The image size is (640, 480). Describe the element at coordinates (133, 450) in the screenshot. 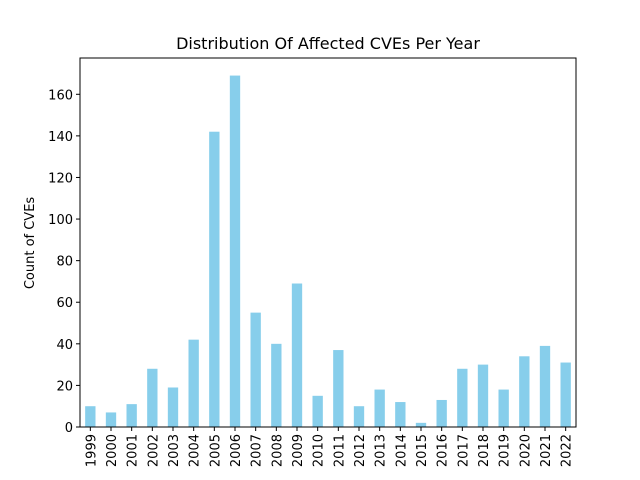

I see `x-tick-label: 2001` at that location.